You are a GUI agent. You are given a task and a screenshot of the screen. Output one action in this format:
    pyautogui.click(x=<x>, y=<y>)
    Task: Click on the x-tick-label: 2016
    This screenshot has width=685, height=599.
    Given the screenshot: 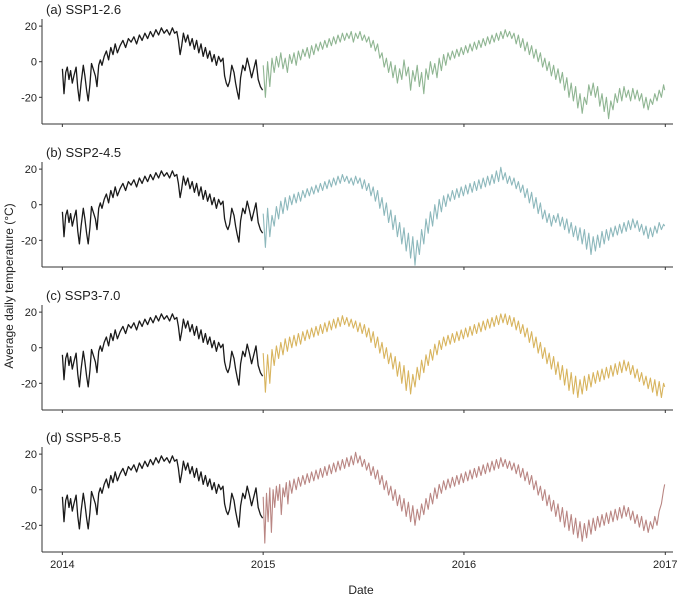 What is the action you would take?
    pyautogui.click(x=464, y=565)
    